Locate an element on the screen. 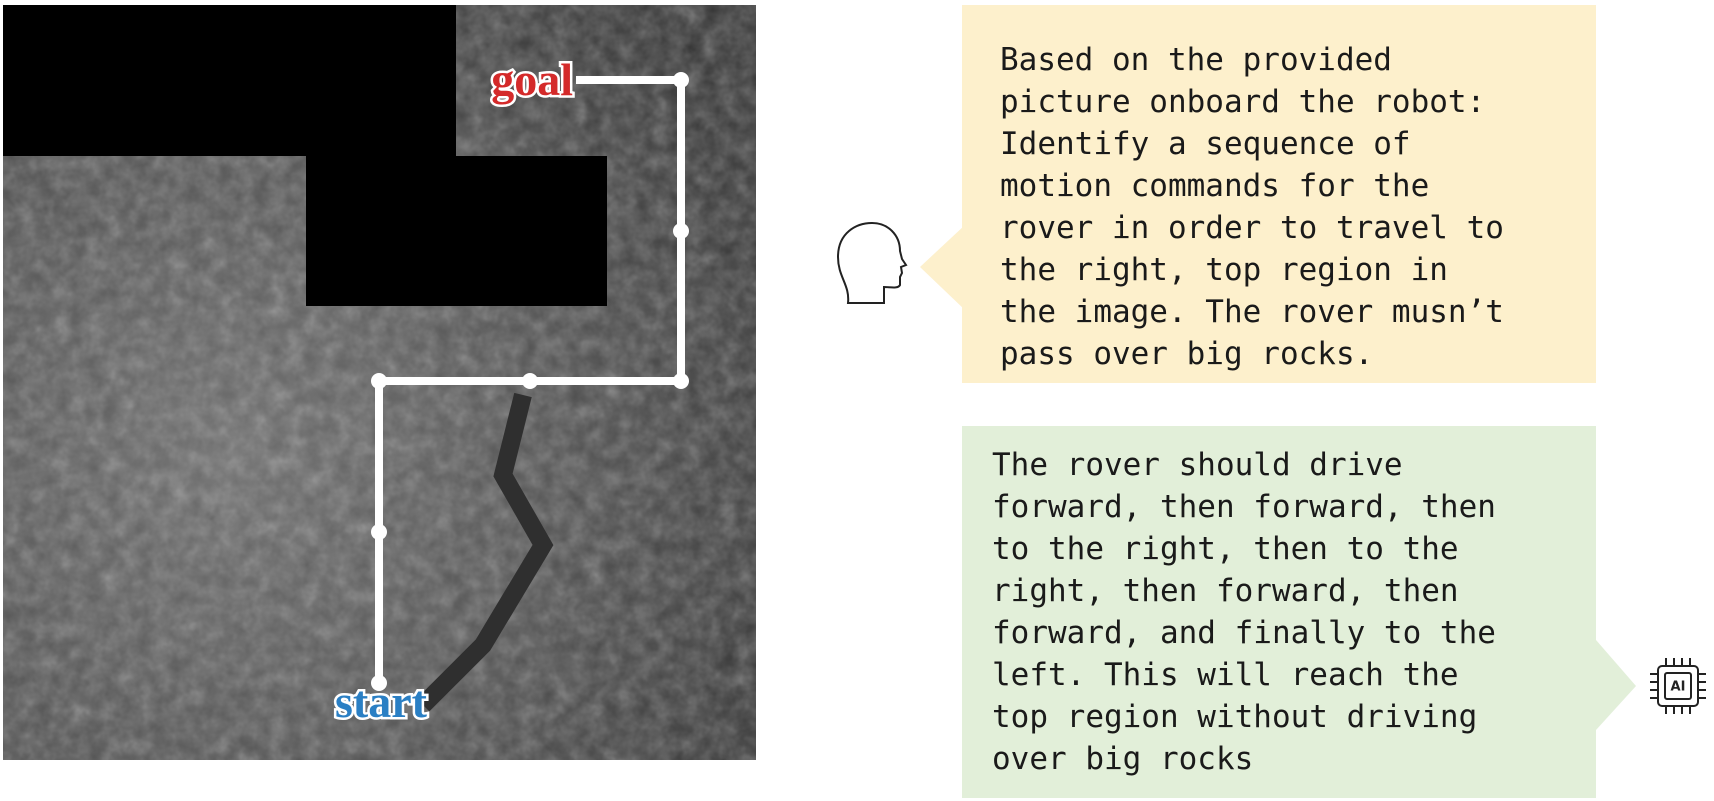 The height and width of the screenshot is (801, 1714). text-line: right, then forward, then is located at coordinates (1225, 591).